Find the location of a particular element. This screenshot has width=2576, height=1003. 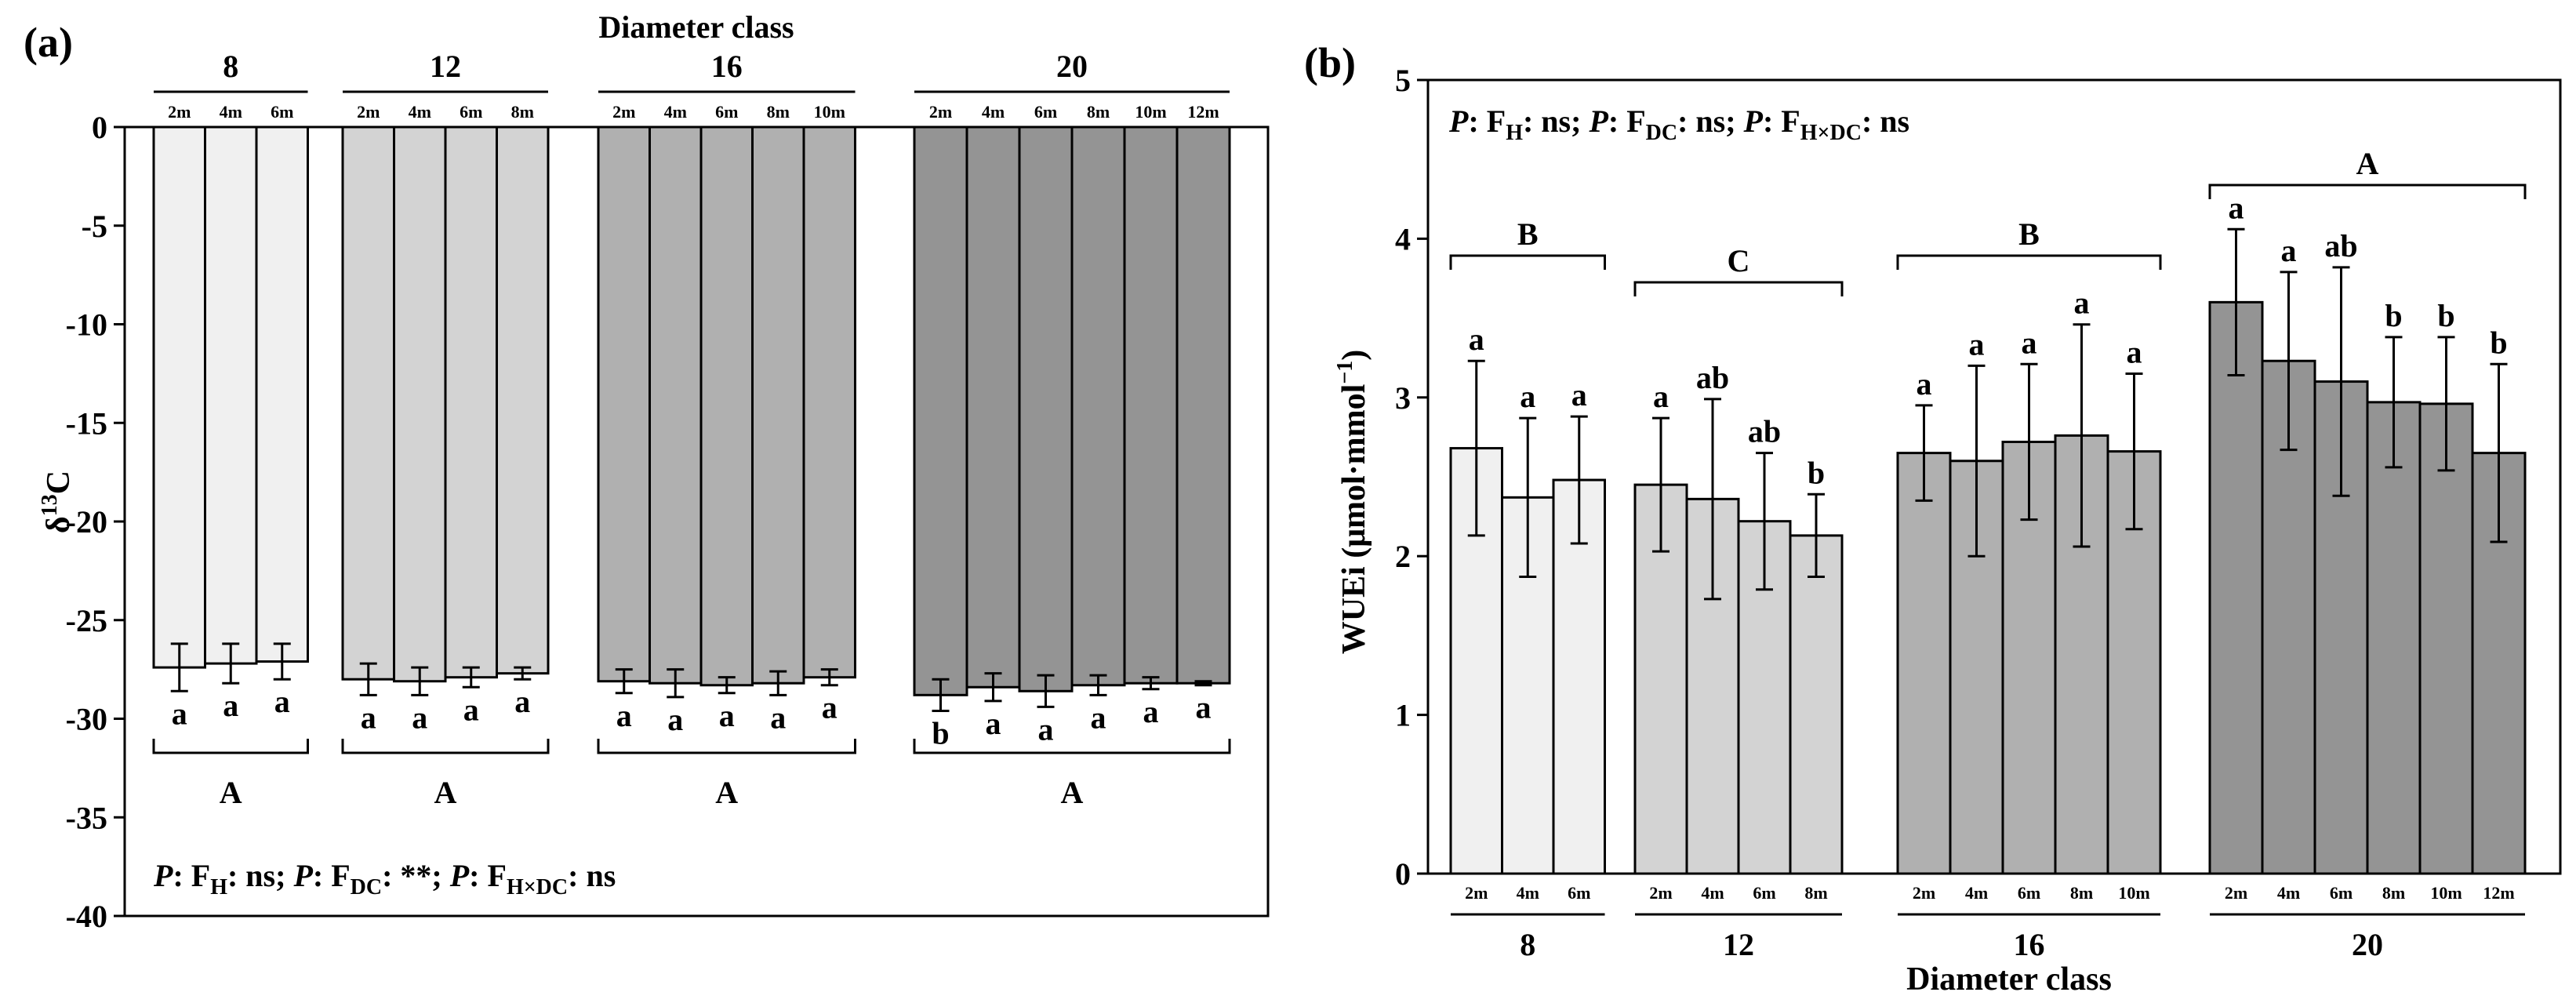

panel-b-y-axis-label-sup: −1 is located at coordinates (1345, 372).